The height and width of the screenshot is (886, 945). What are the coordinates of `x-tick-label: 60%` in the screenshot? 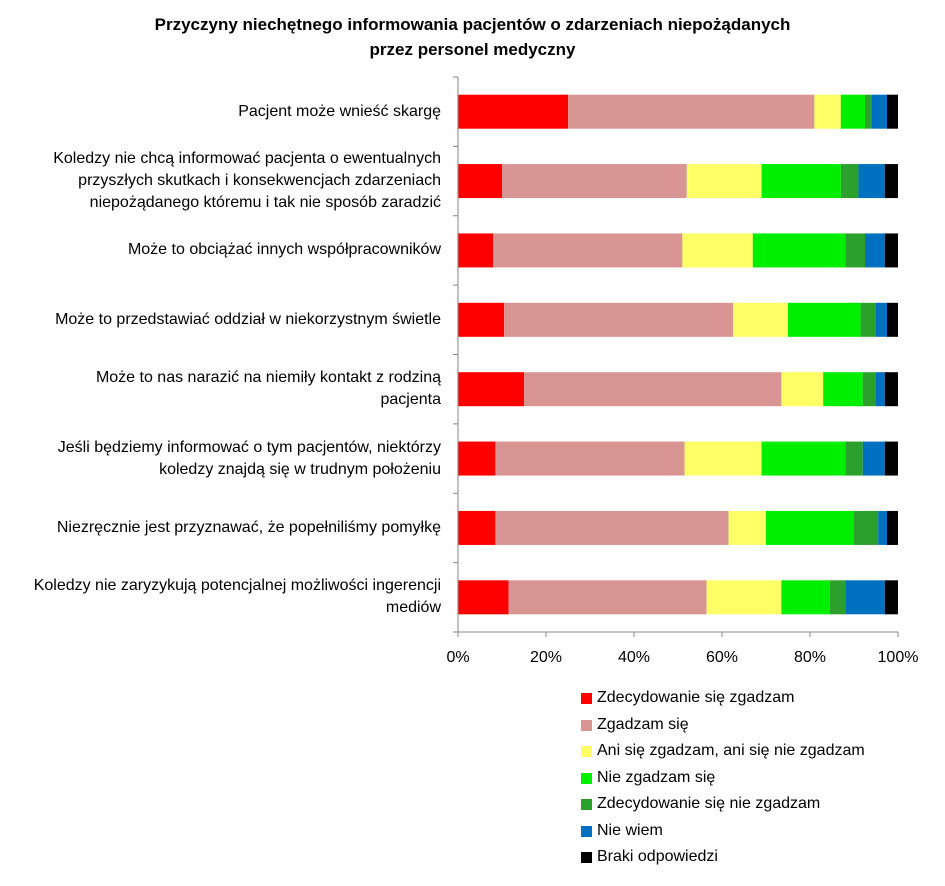 It's located at (722, 657).